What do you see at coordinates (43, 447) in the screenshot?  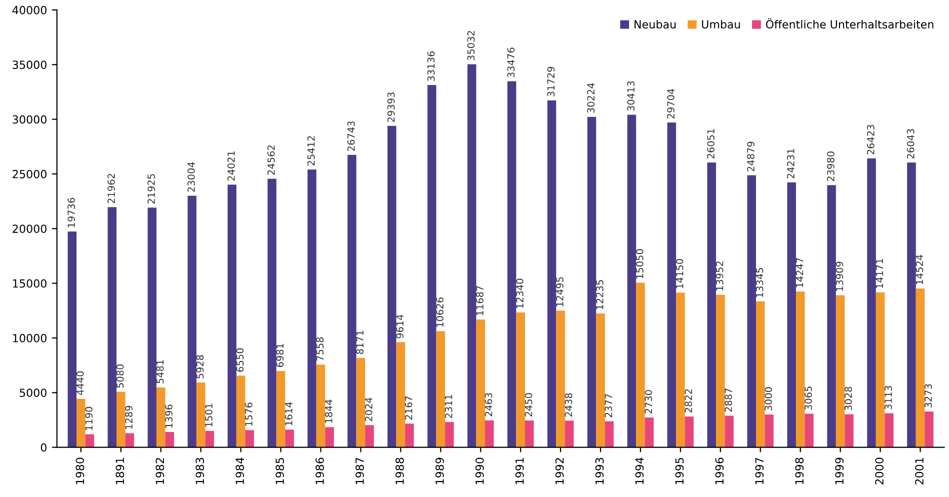 I see `y-tick-label: 0` at bounding box center [43, 447].